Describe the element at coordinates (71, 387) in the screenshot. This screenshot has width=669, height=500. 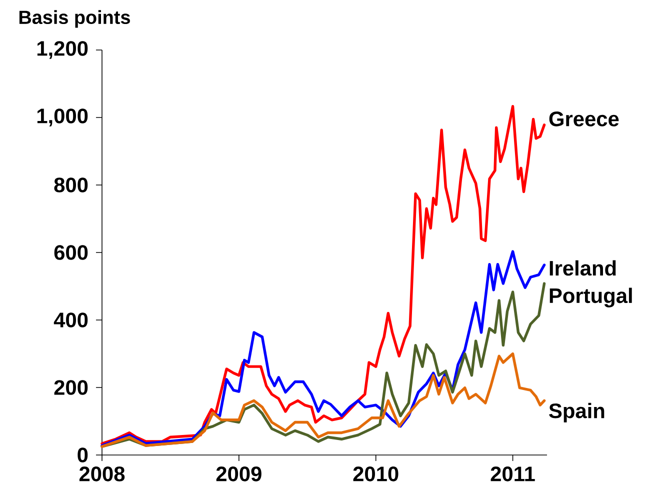
I see `y-tick-label: 200` at that location.